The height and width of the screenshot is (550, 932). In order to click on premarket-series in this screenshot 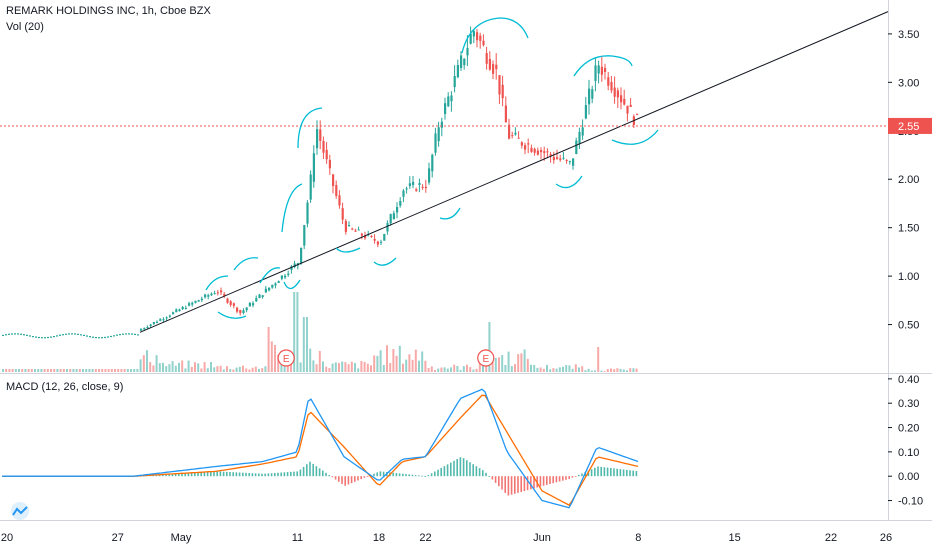, I will do `click(70, 336)`.